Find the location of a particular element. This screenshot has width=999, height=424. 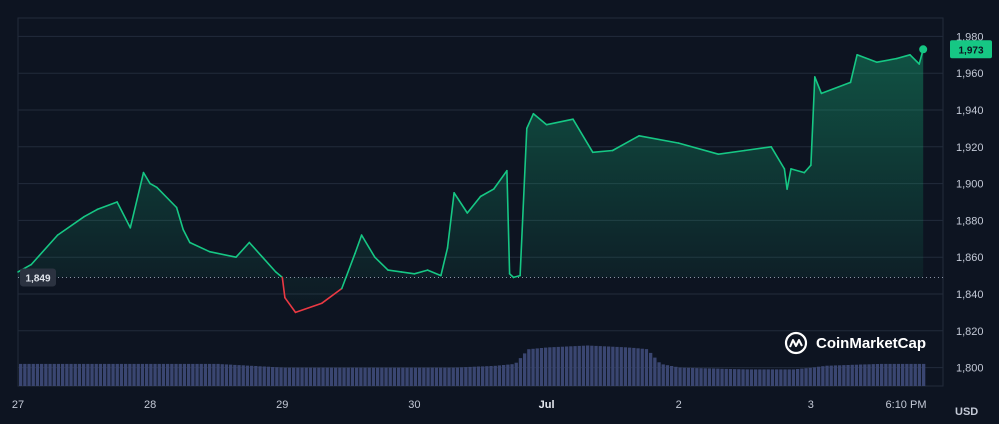

coinmarketcap-logo-wave is located at coordinates (796, 343).